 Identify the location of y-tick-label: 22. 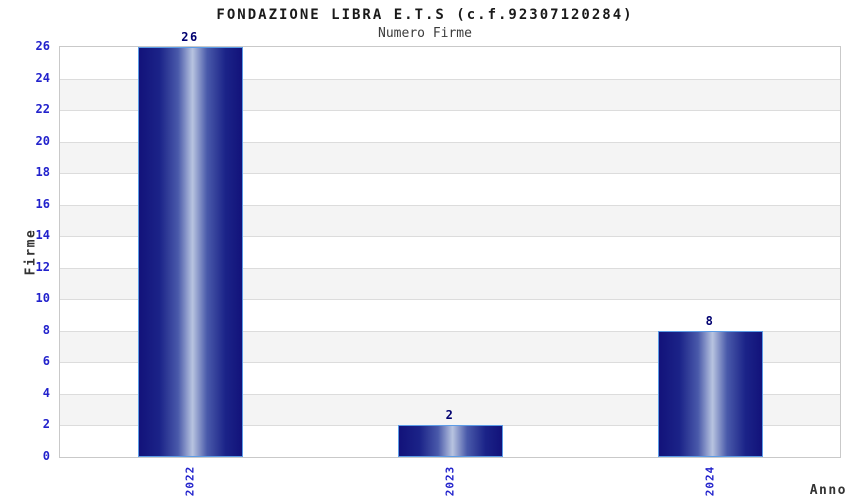
(42, 109).